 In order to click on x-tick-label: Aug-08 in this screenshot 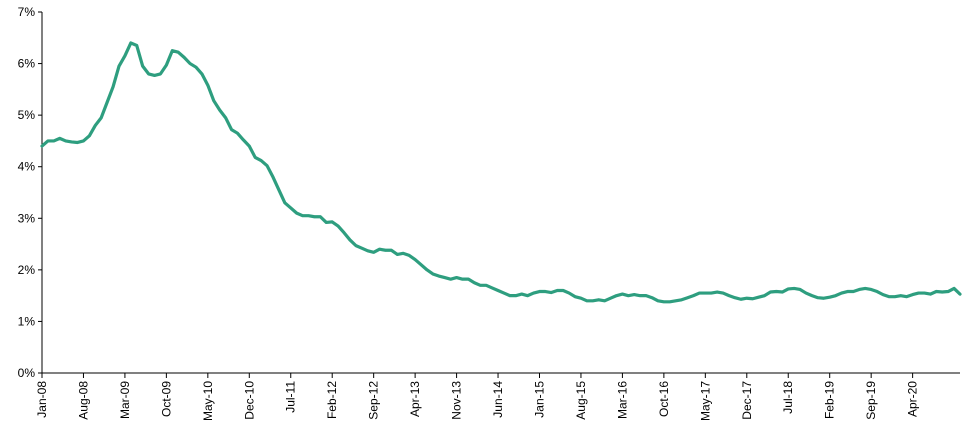, I will do `click(83, 400)`.